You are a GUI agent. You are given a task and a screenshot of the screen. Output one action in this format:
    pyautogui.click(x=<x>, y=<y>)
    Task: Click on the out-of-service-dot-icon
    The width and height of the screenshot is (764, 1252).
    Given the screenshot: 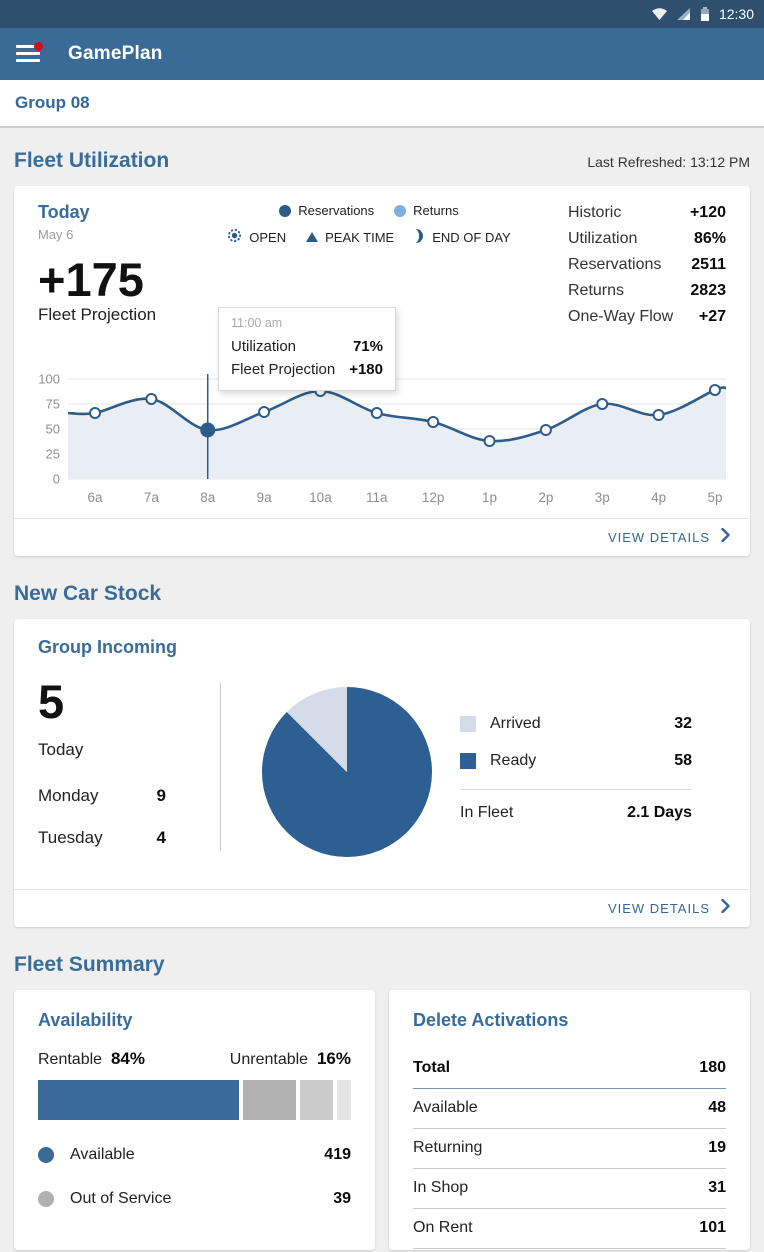 What is the action you would take?
    pyautogui.click(x=46, y=1199)
    